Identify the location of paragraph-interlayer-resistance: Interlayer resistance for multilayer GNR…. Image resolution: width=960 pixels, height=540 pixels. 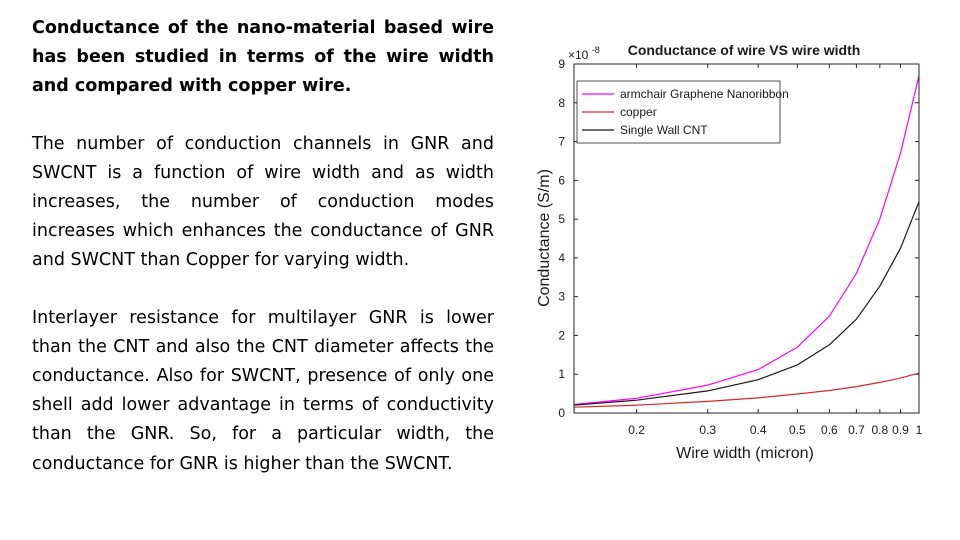
(263, 390).